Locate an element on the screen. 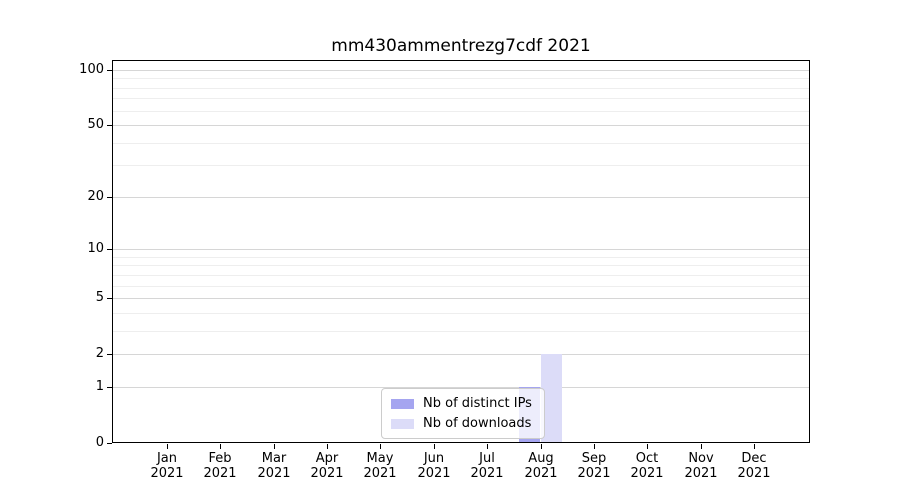 This screenshot has height=500, width=900. y-tick-label: 20 is located at coordinates (95, 196).